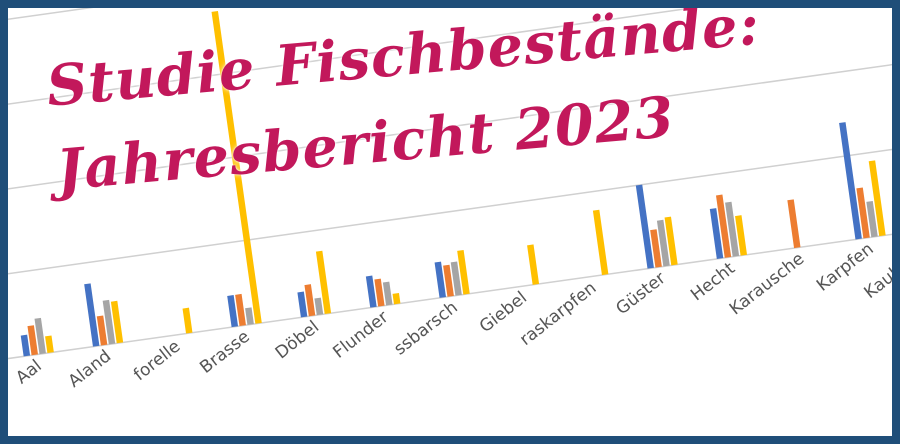 The width and height of the screenshot is (900, 444). I want to click on gridline, so click(450, 20).